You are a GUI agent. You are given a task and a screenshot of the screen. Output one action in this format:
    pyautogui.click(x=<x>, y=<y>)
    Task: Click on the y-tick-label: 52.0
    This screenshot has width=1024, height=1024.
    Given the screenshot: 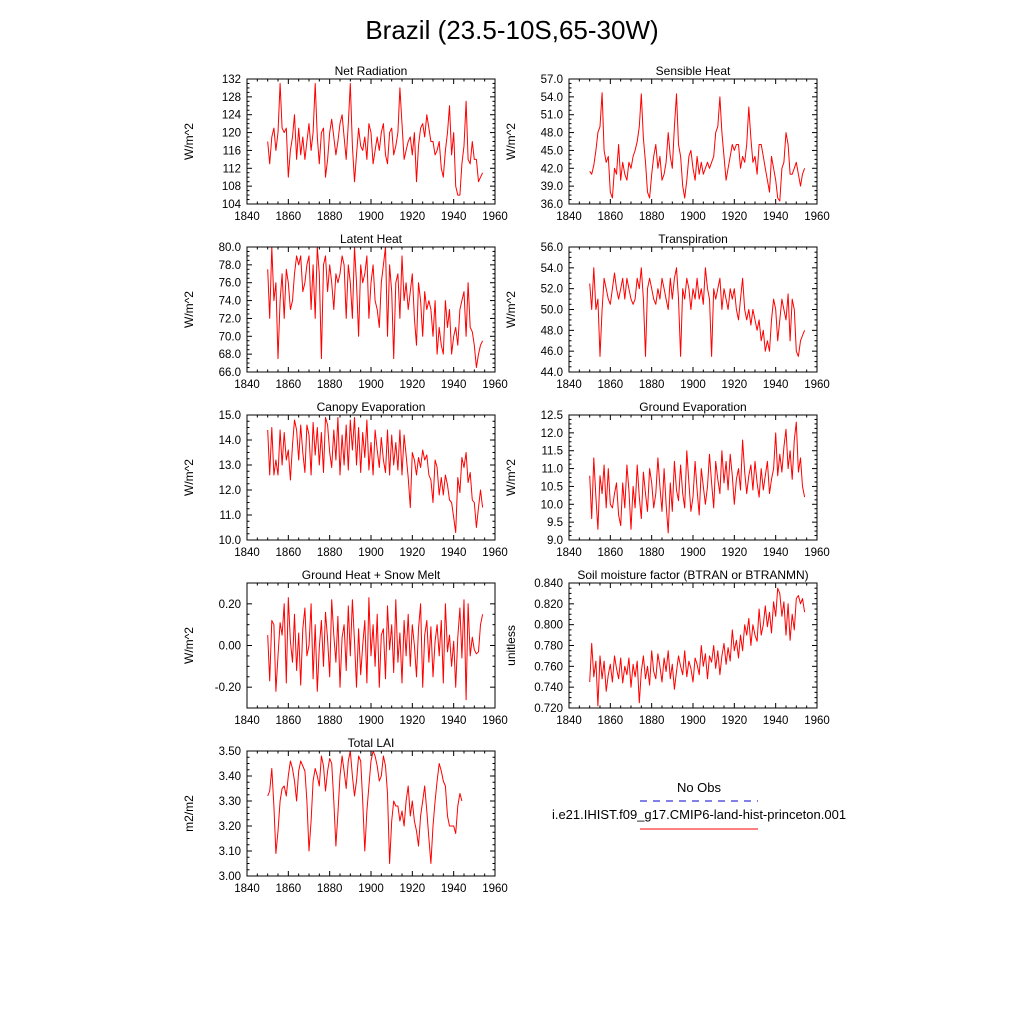 What is the action you would take?
    pyautogui.click(x=552, y=290)
    